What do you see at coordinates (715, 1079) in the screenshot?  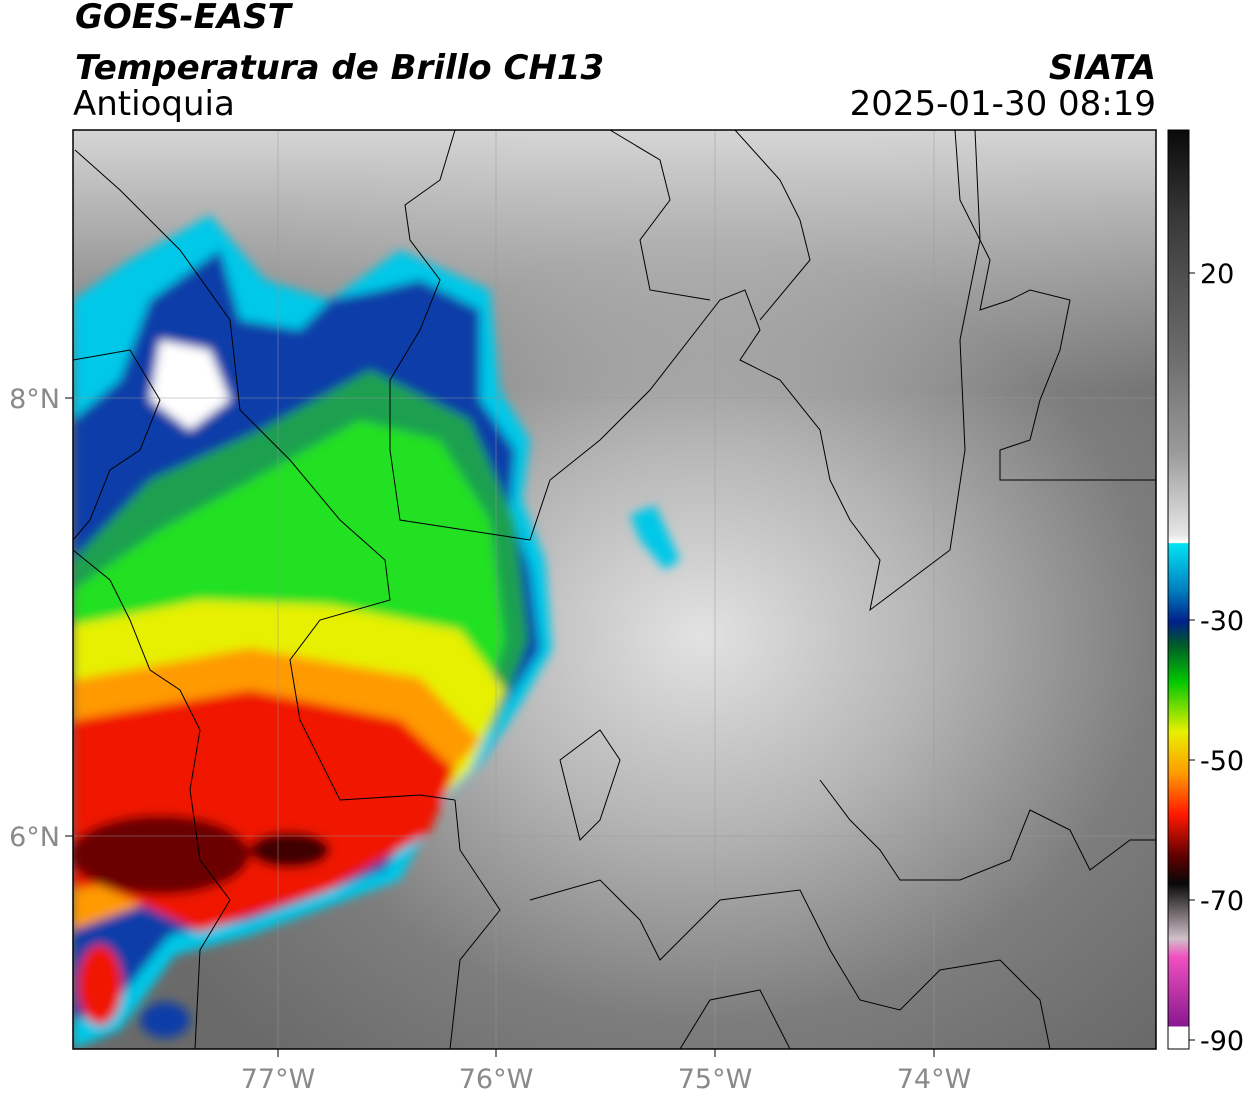 I see `lon-label: 75°W` at bounding box center [715, 1079].